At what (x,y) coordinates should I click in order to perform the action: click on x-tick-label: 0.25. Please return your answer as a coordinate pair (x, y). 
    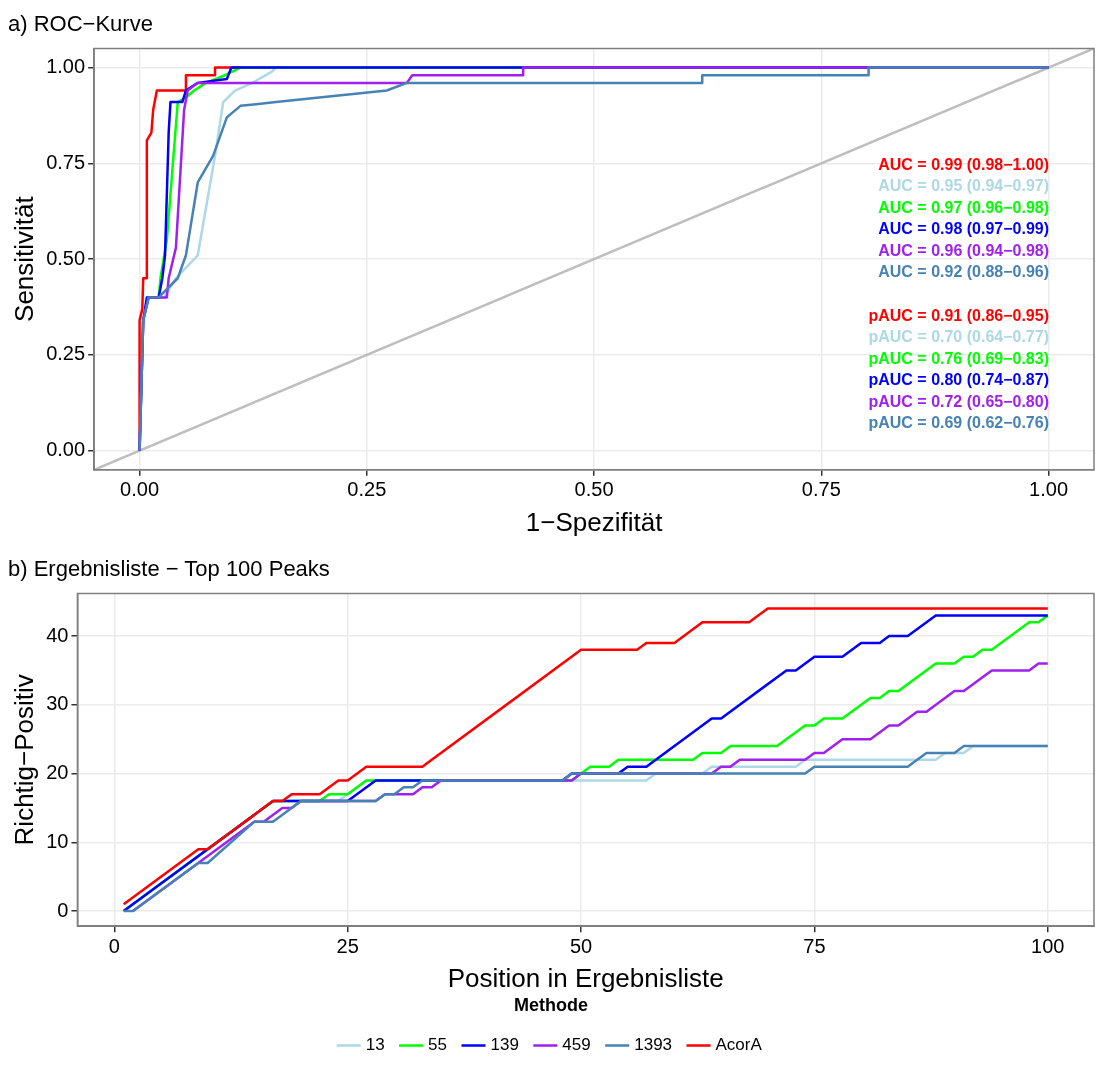
    Looking at the image, I should click on (367, 489).